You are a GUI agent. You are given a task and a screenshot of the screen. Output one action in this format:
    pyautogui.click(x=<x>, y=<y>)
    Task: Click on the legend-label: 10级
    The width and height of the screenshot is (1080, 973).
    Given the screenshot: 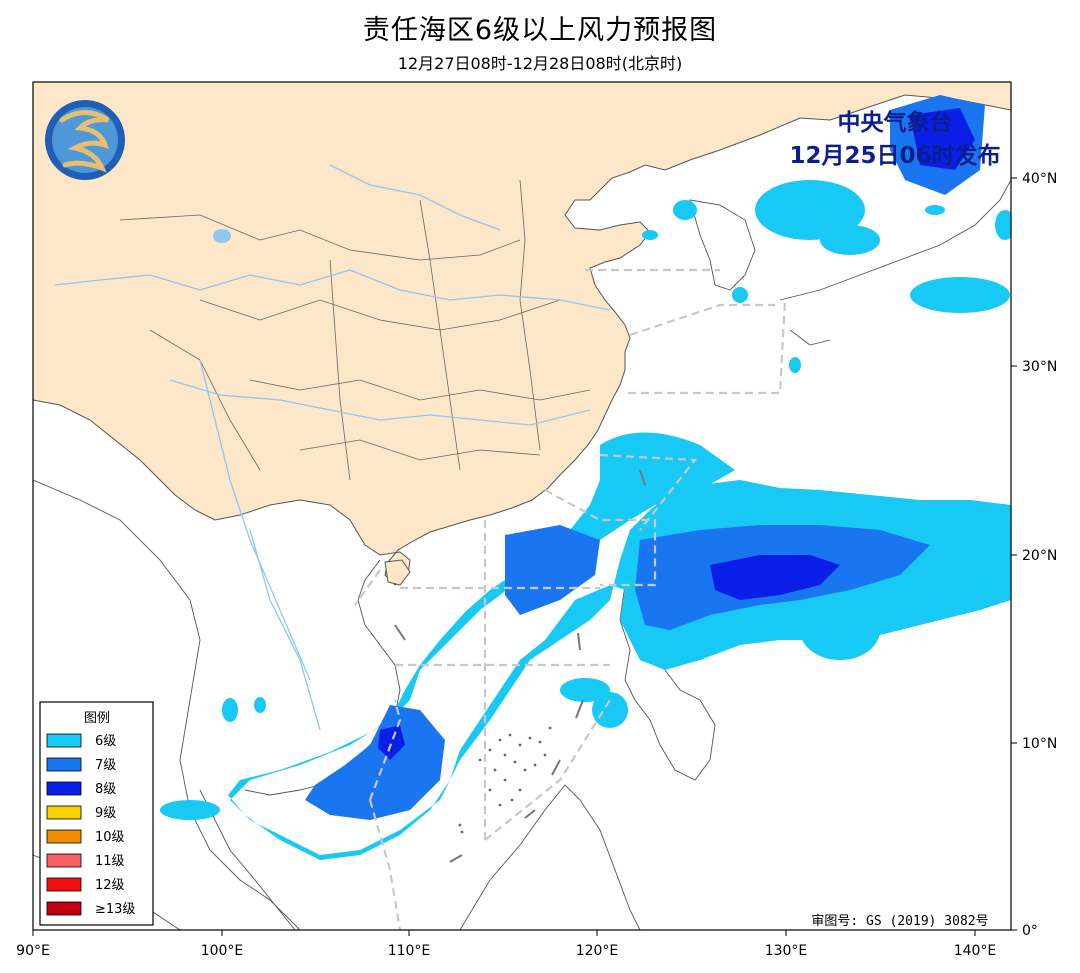 What is the action you would take?
    pyautogui.click(x=110, y=837)
    